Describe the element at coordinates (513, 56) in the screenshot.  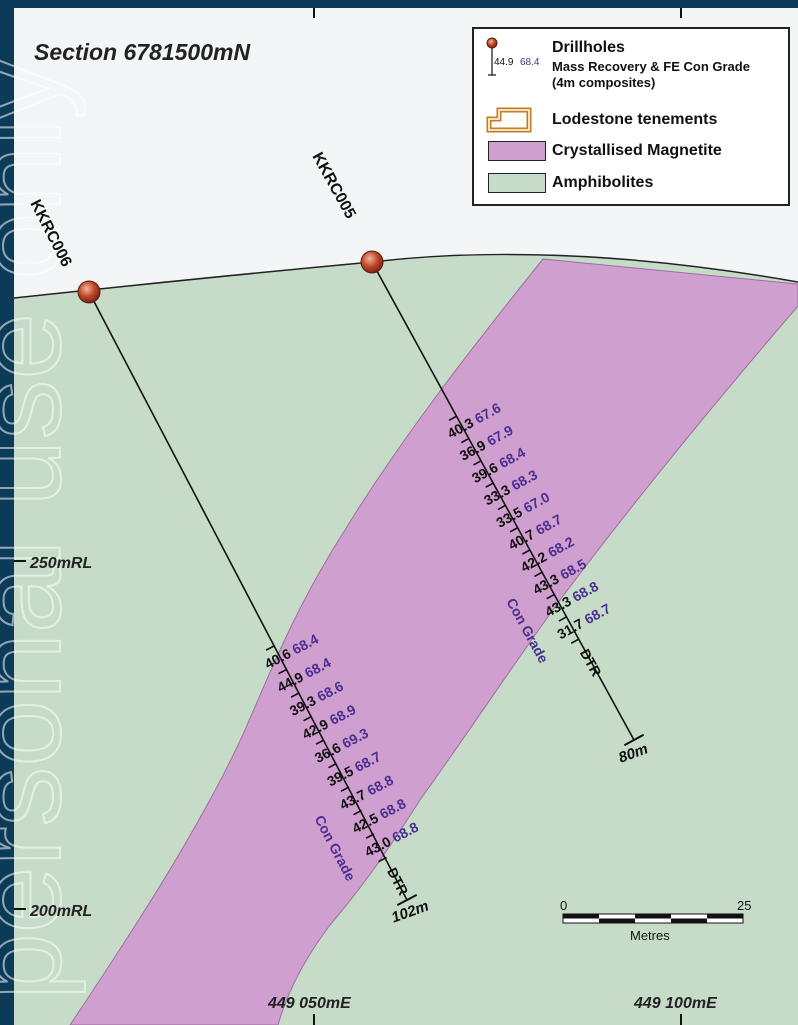
I see `legend-drillhole-symbol: 44.9 68.4` at that location.